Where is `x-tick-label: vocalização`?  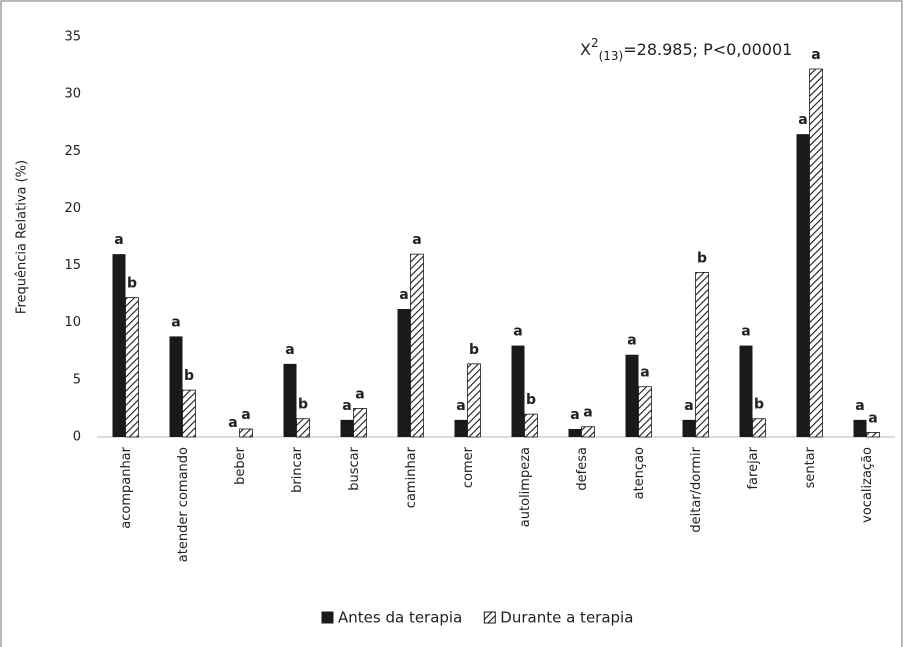
x-tick-label: vocalização is located at coordinates (867, 485).